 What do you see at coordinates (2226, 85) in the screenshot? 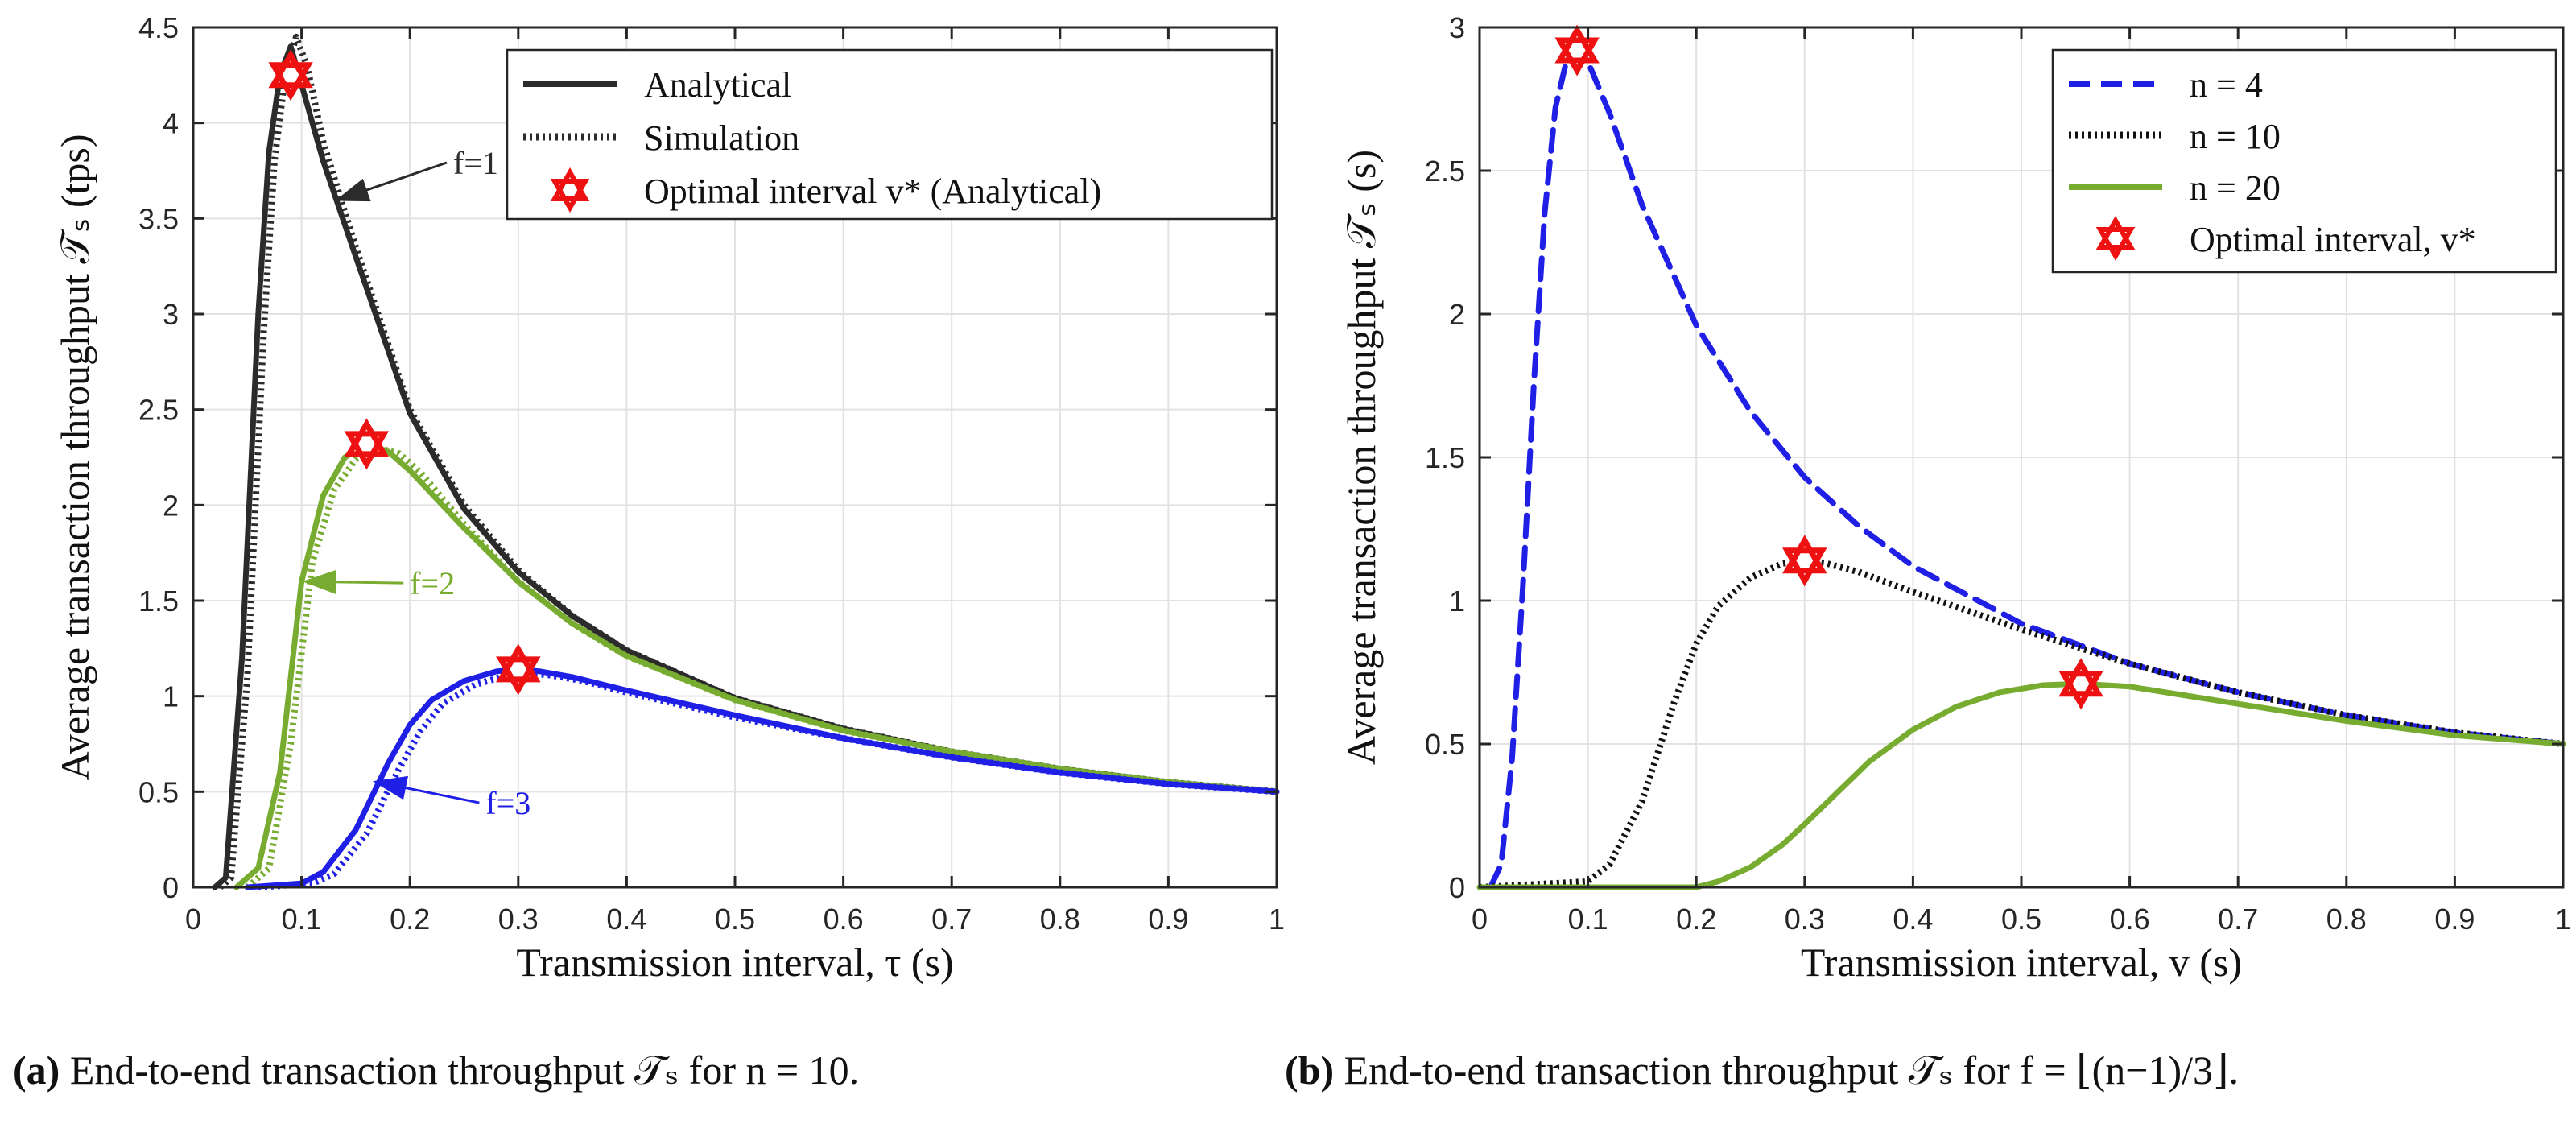
I see `legend-label: n = 4` at bounding box center [2226, 85].